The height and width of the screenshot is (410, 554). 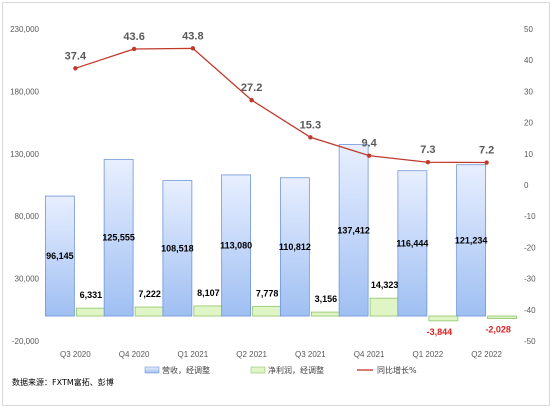 I want to click on revenue-value-label: 108,518, so click(x=177, y=248).